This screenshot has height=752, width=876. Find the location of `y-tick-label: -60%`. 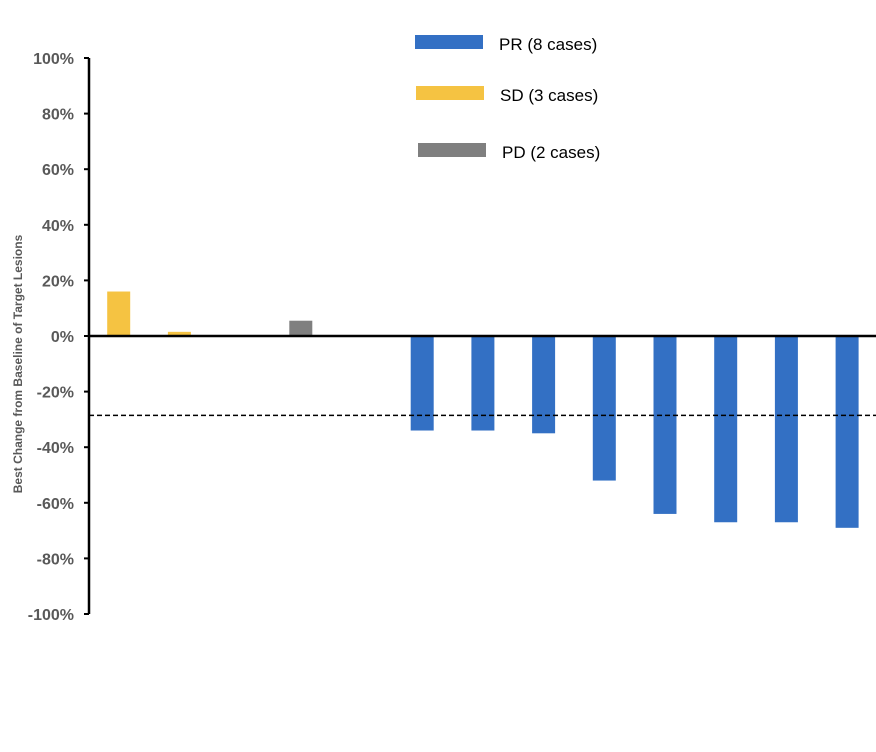

y-tick-label: -60% is located at coordinates (55, 504).